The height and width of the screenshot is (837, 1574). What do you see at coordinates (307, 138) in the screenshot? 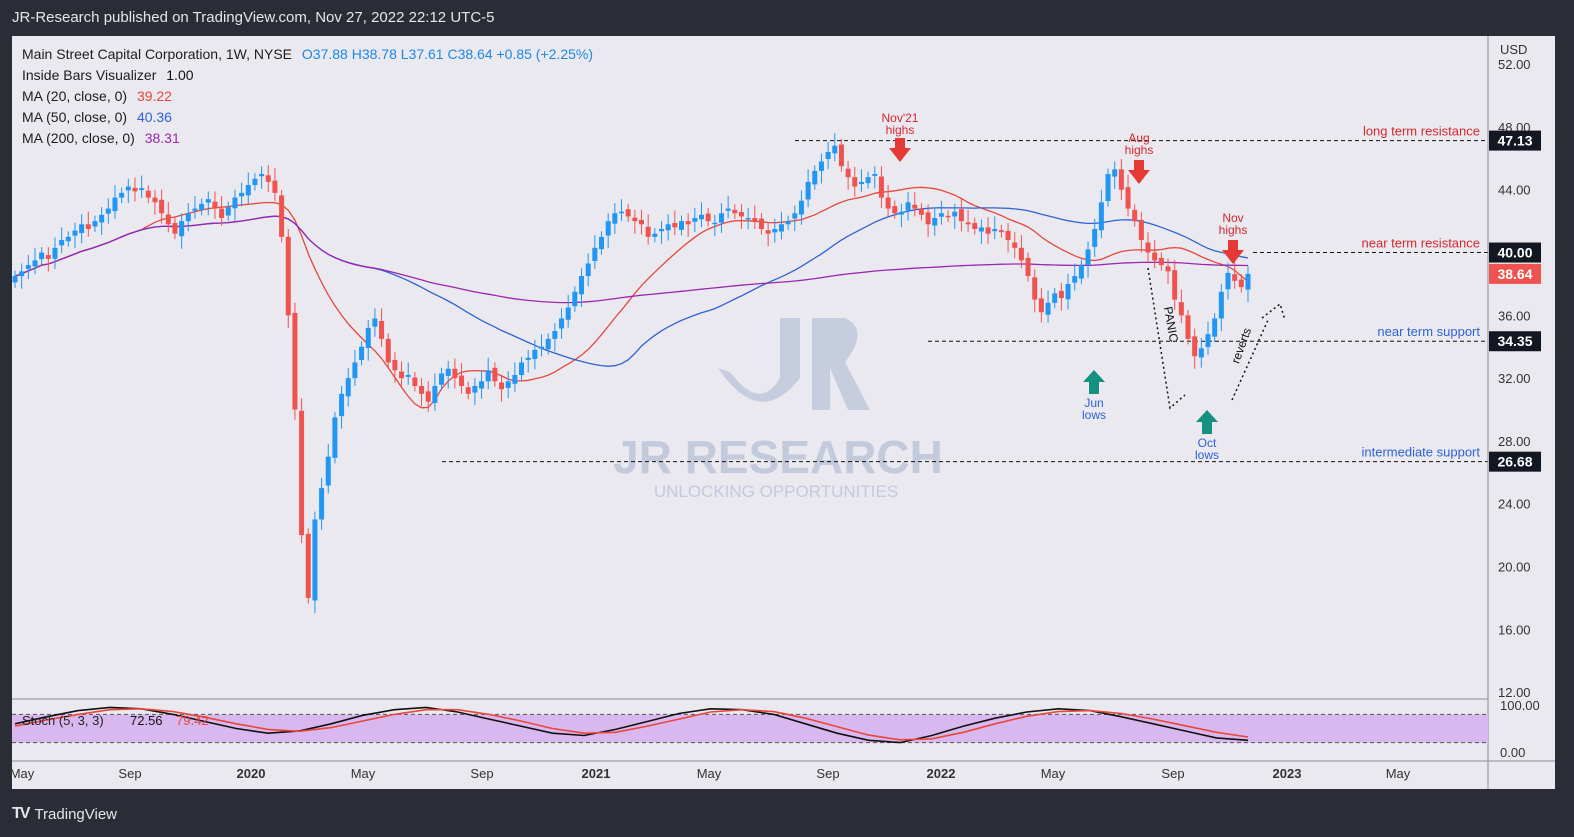
I see `legend-indicator: MA (200, close, 0) 38.31` at bounding box center [307, 138].